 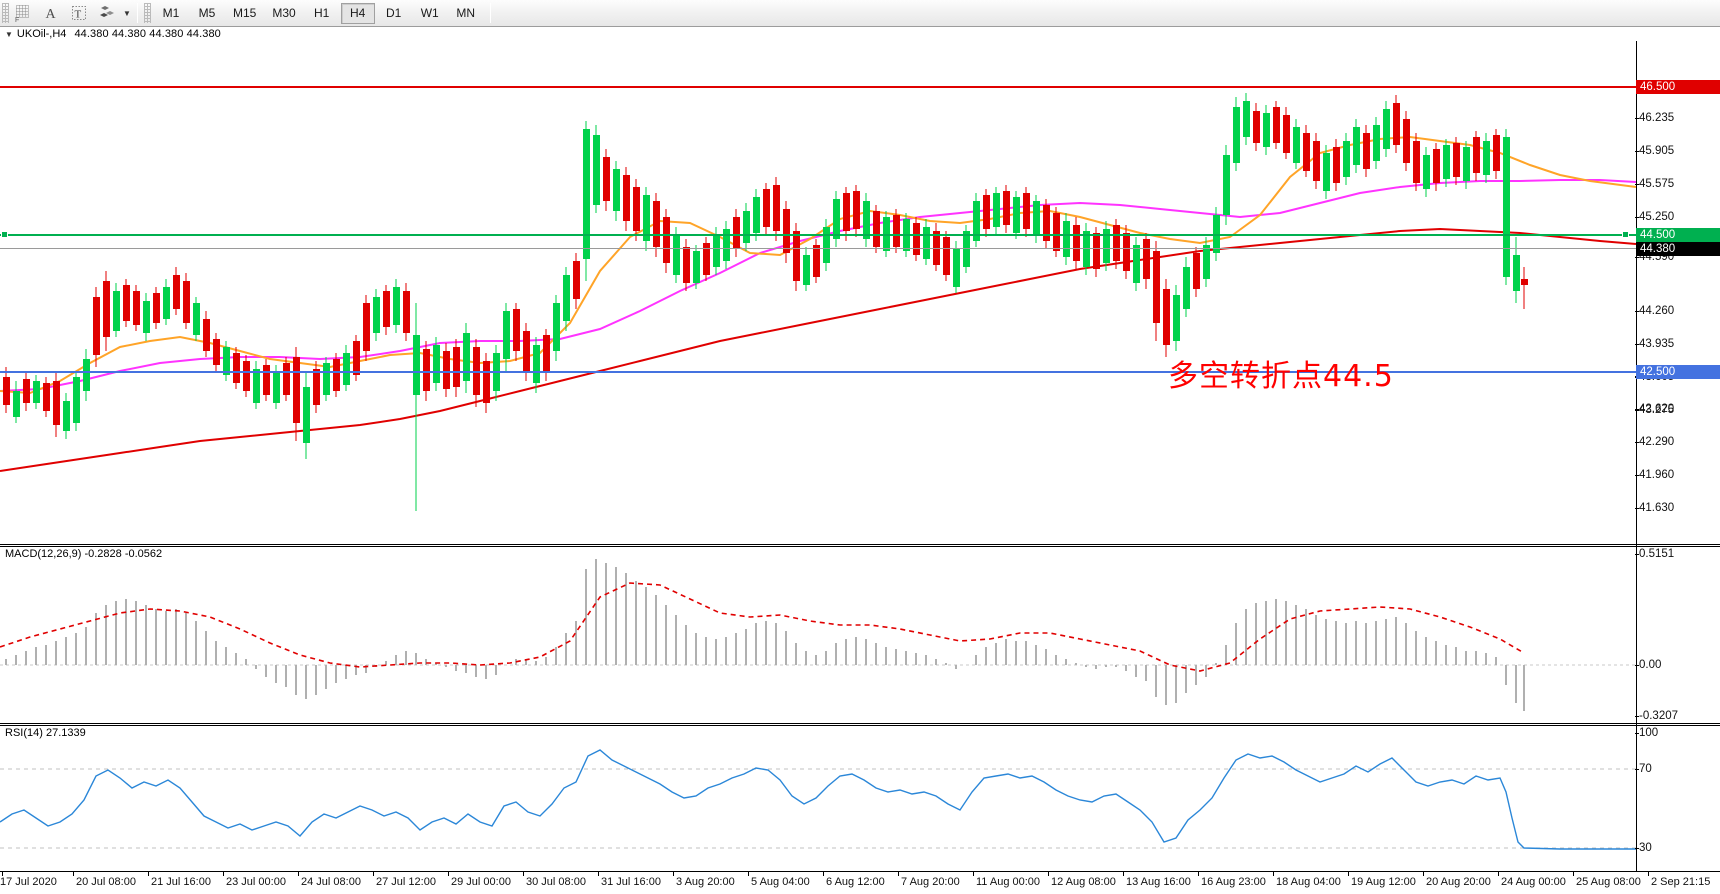 I want to click on time-label: 2 Sep 21:15, so click(x=1681, y=882).